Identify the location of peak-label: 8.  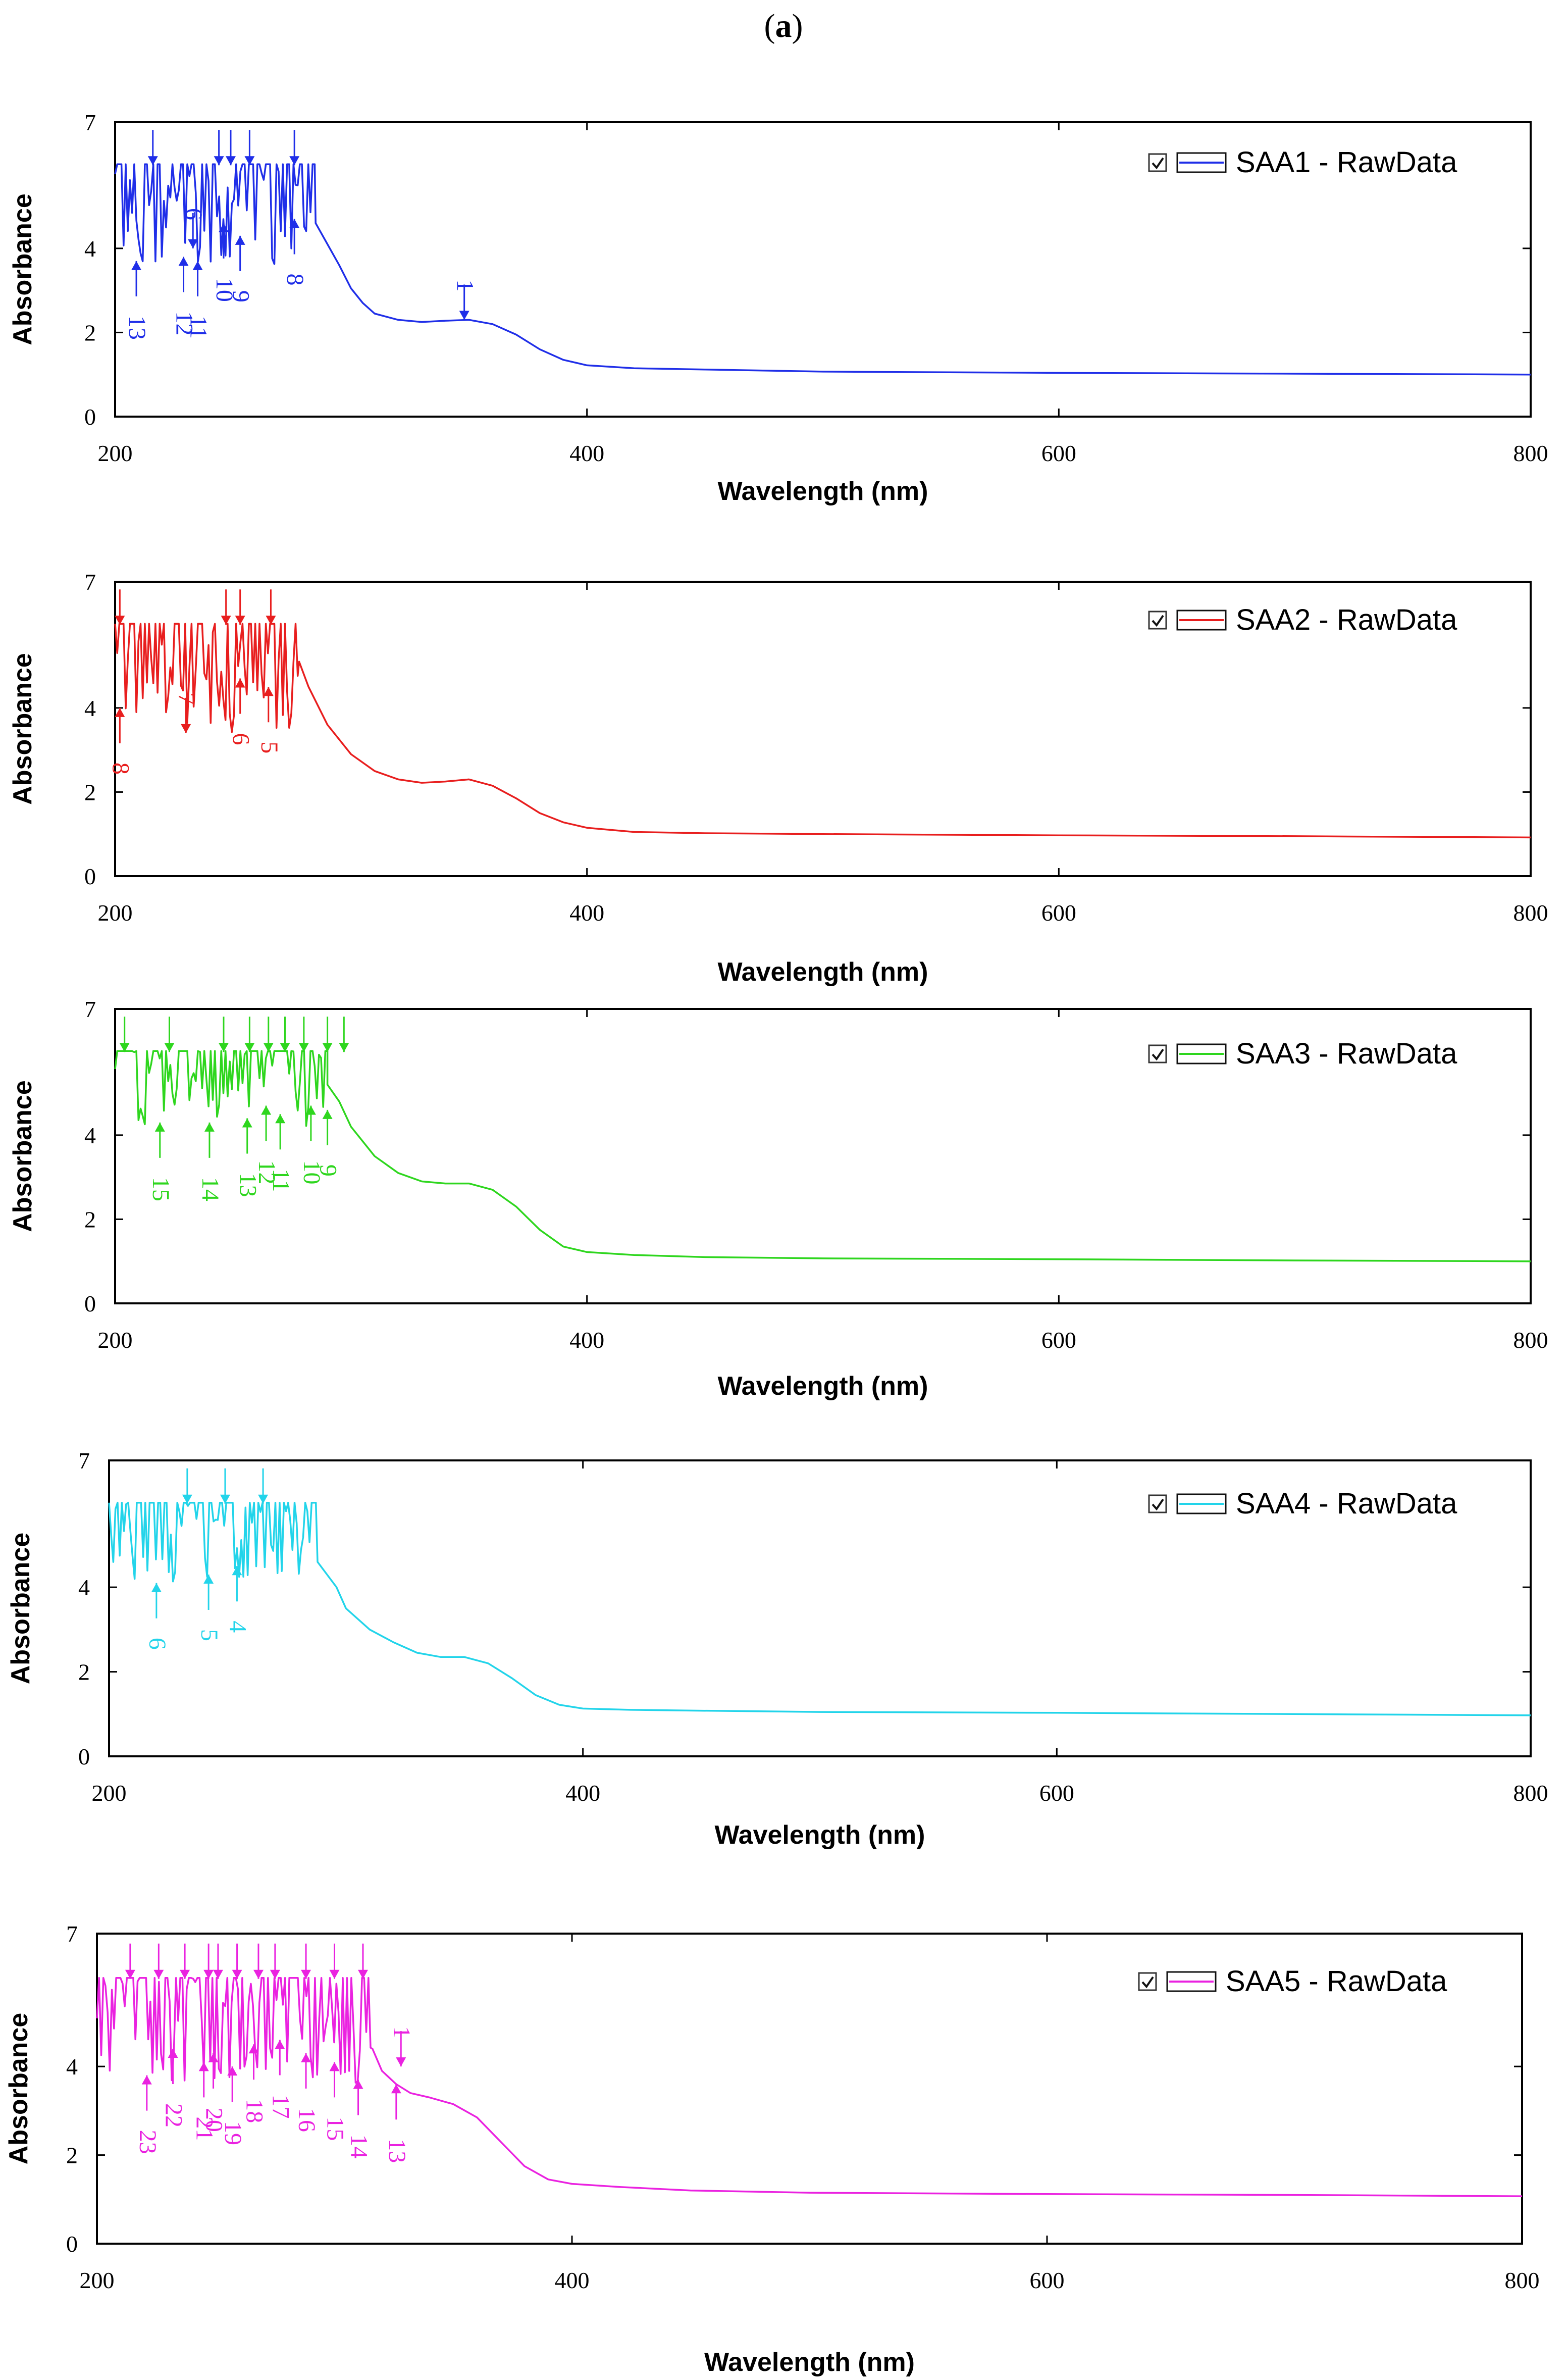
(120, 769).